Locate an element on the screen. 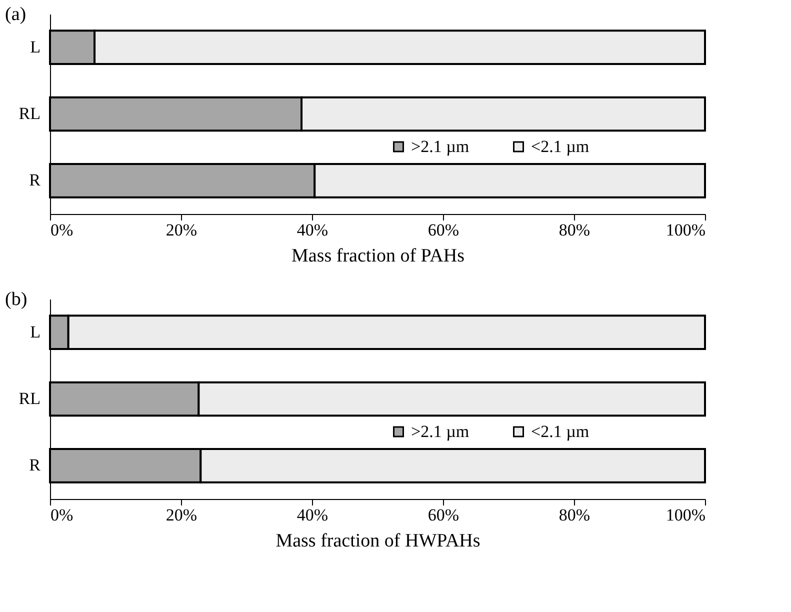  x-axis-title: Mass fraction of HWPAHs is located at coordinates (378, 541).